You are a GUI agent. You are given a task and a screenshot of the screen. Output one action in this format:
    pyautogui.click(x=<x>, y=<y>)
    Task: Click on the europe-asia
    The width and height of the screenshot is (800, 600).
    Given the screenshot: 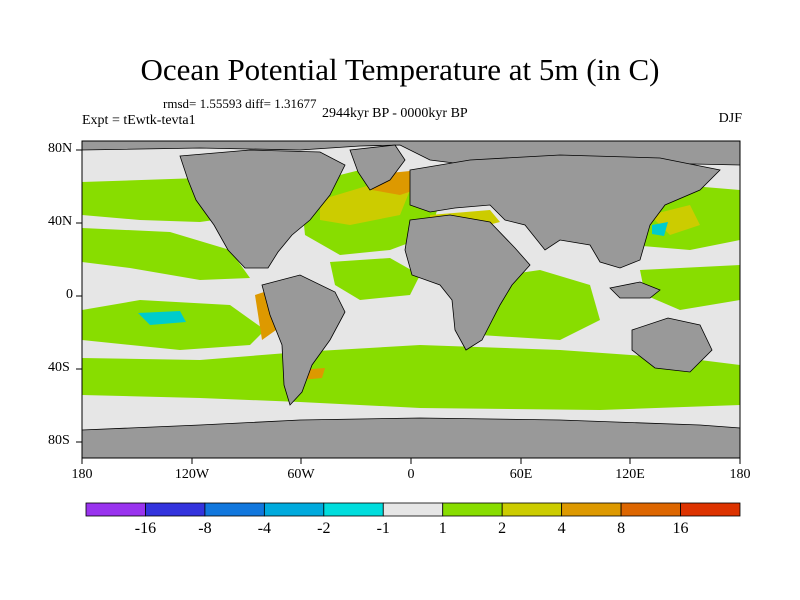 What is the action you would take?
    pyautogui.click(x=565, y=211)
    